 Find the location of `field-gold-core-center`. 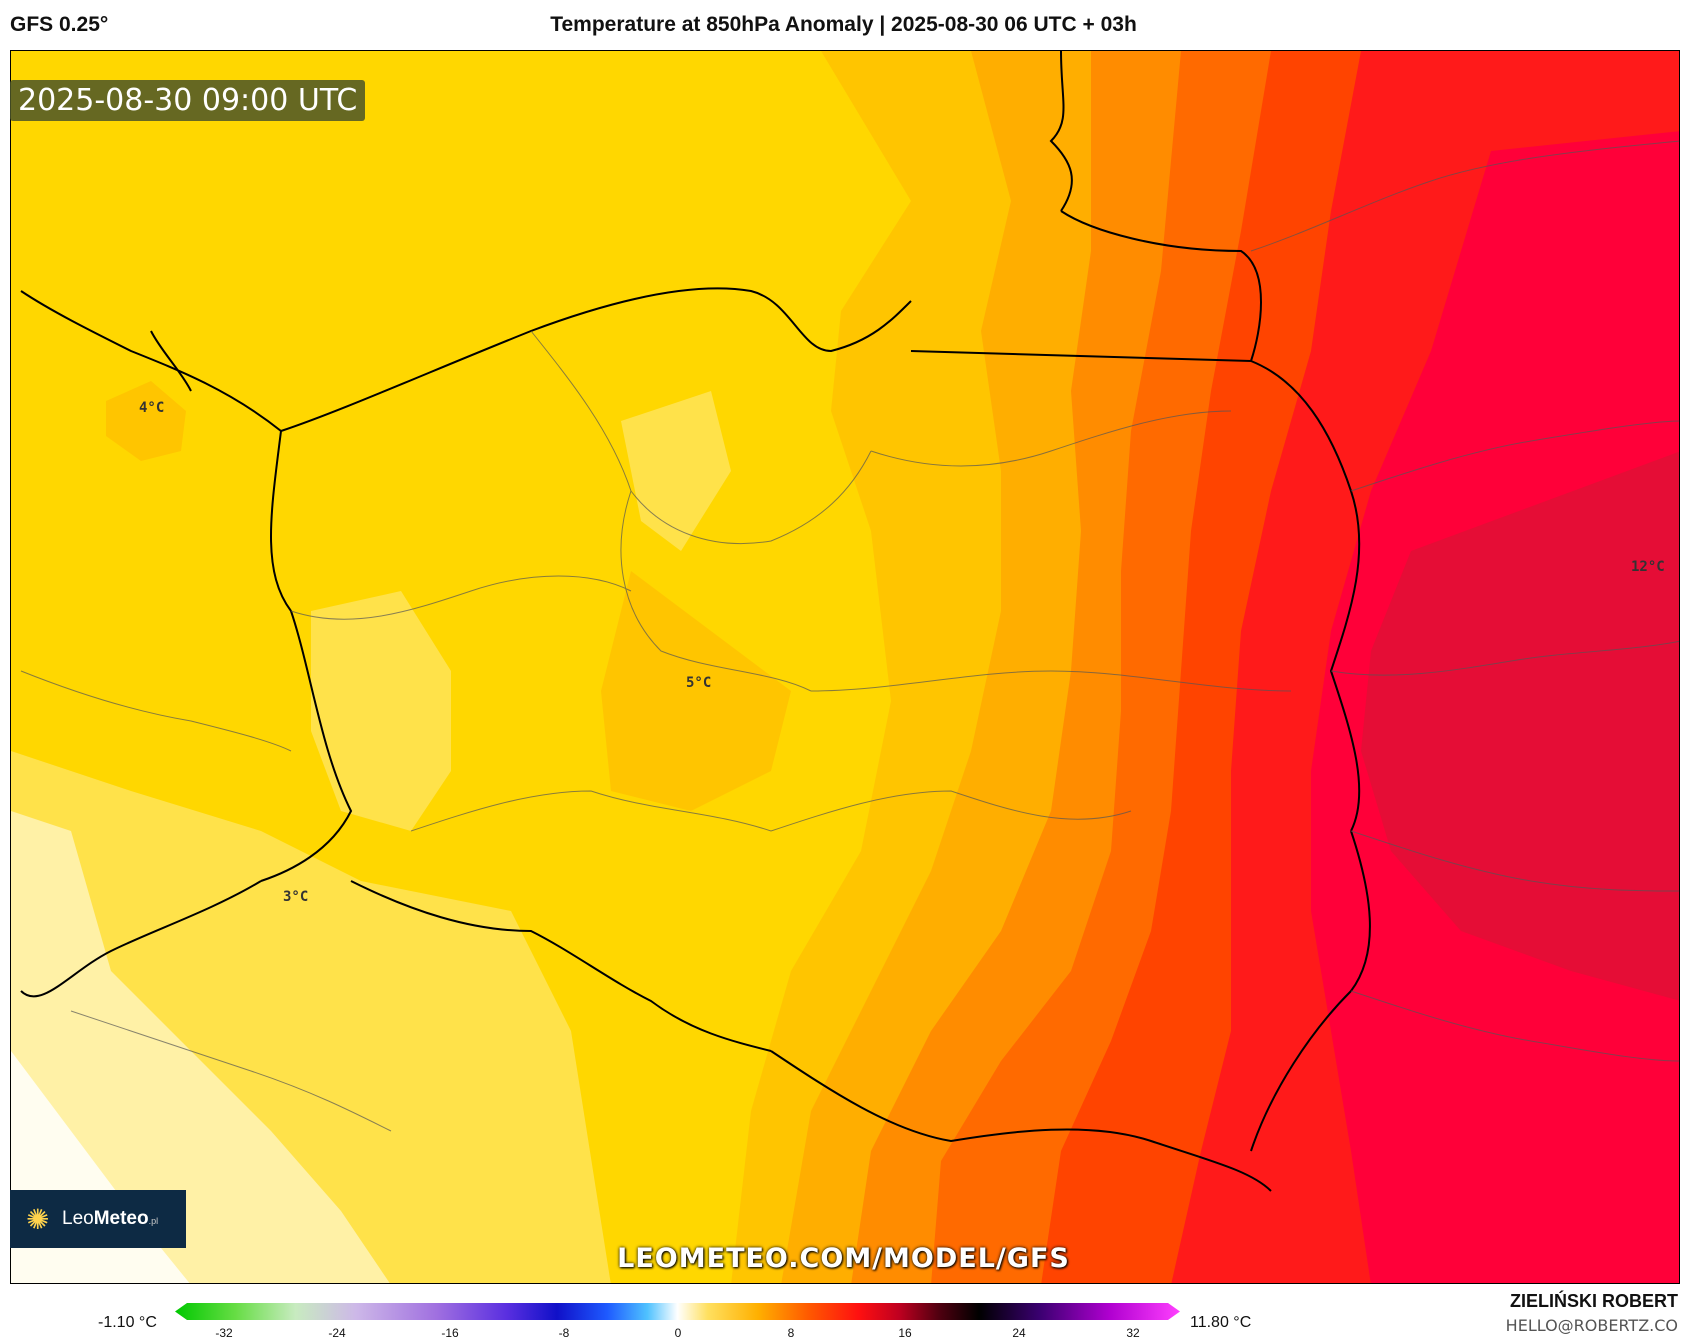

field-gold-core-center is located at coordinates (696, 691).